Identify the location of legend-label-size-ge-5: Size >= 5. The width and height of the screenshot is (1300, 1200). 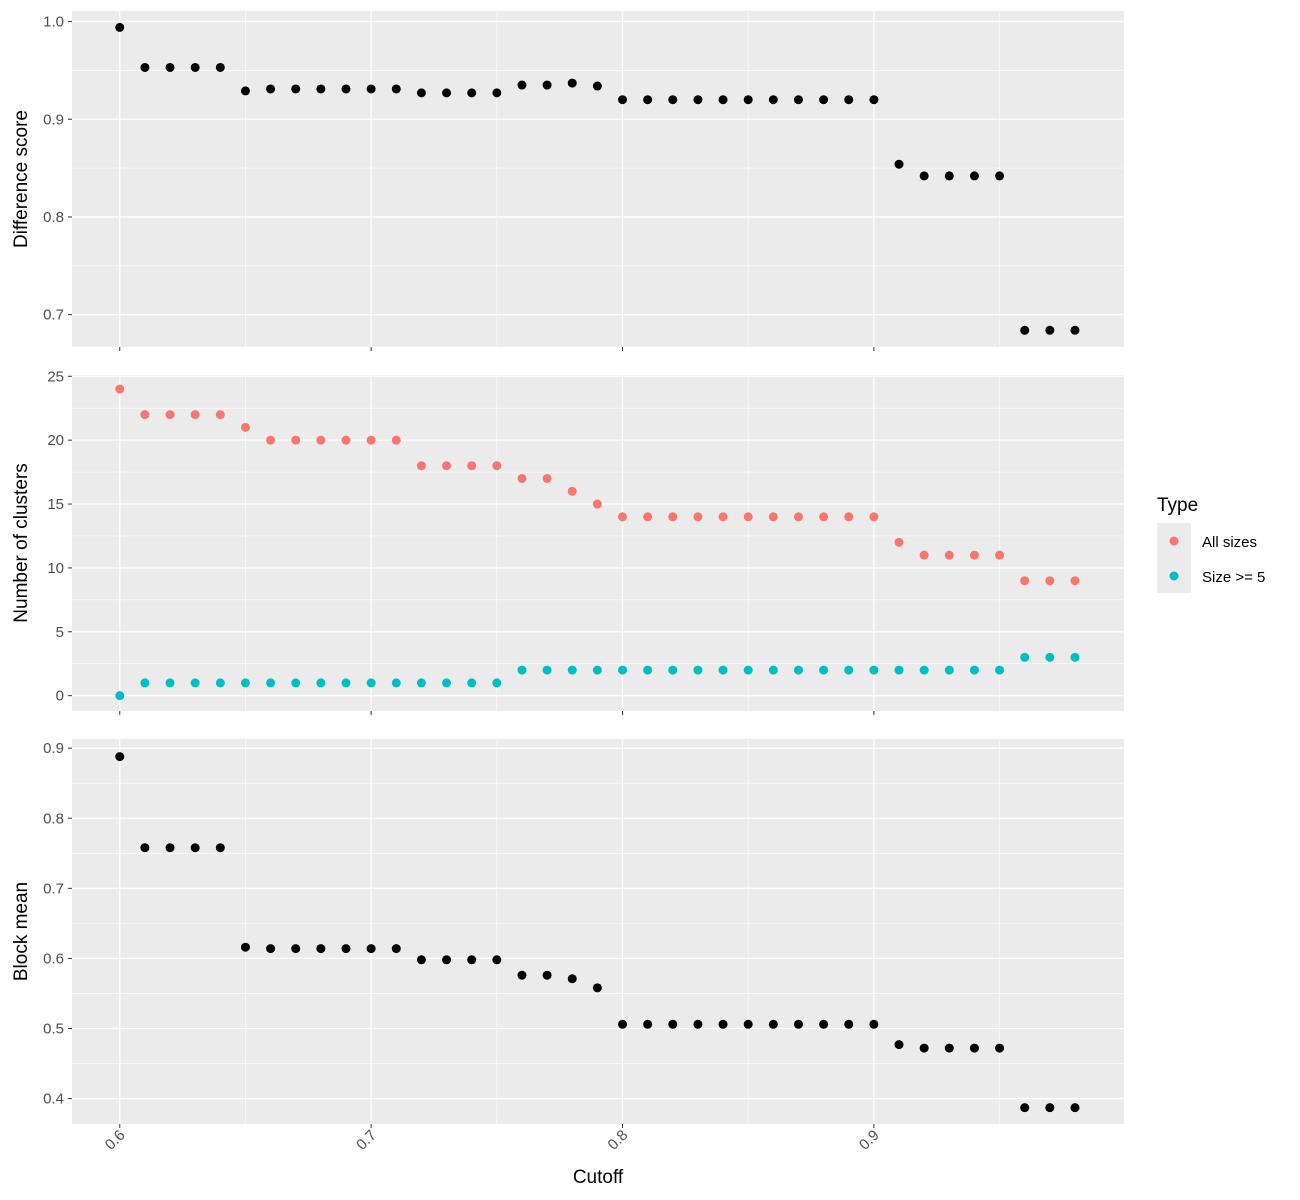
(1233, 577).